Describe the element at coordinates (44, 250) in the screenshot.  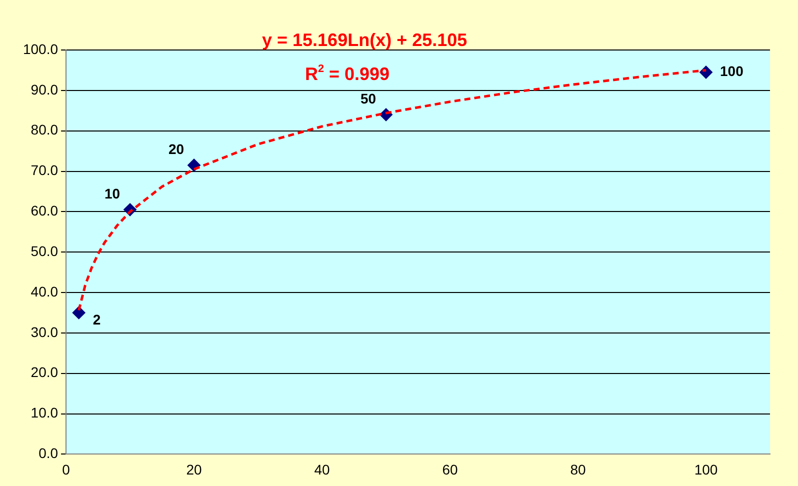
I see `y-tick-label: 50.0` at that location.